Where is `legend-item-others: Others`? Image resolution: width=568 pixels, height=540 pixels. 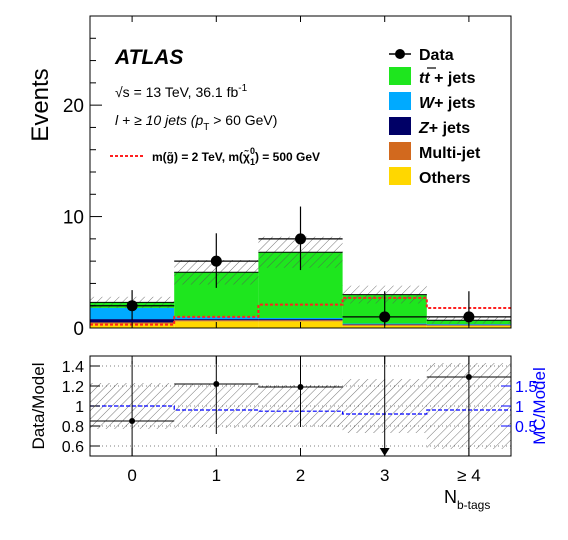 legend-item-others: Others is located at coordinates (430, 177).